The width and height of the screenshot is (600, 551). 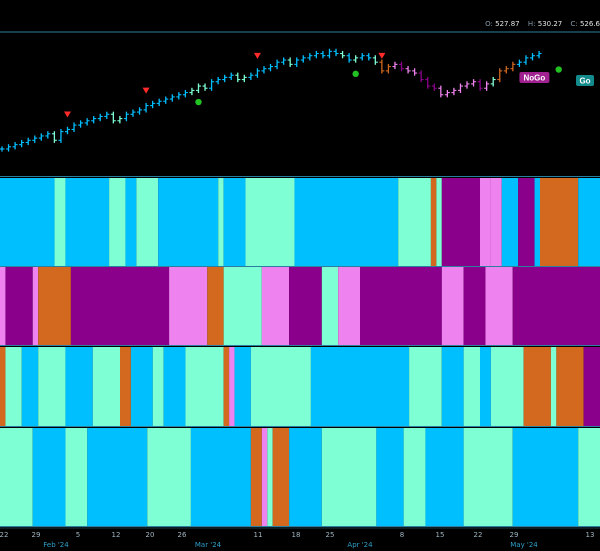 I want to click on nogo-label-box, so click(x=534, y=77).